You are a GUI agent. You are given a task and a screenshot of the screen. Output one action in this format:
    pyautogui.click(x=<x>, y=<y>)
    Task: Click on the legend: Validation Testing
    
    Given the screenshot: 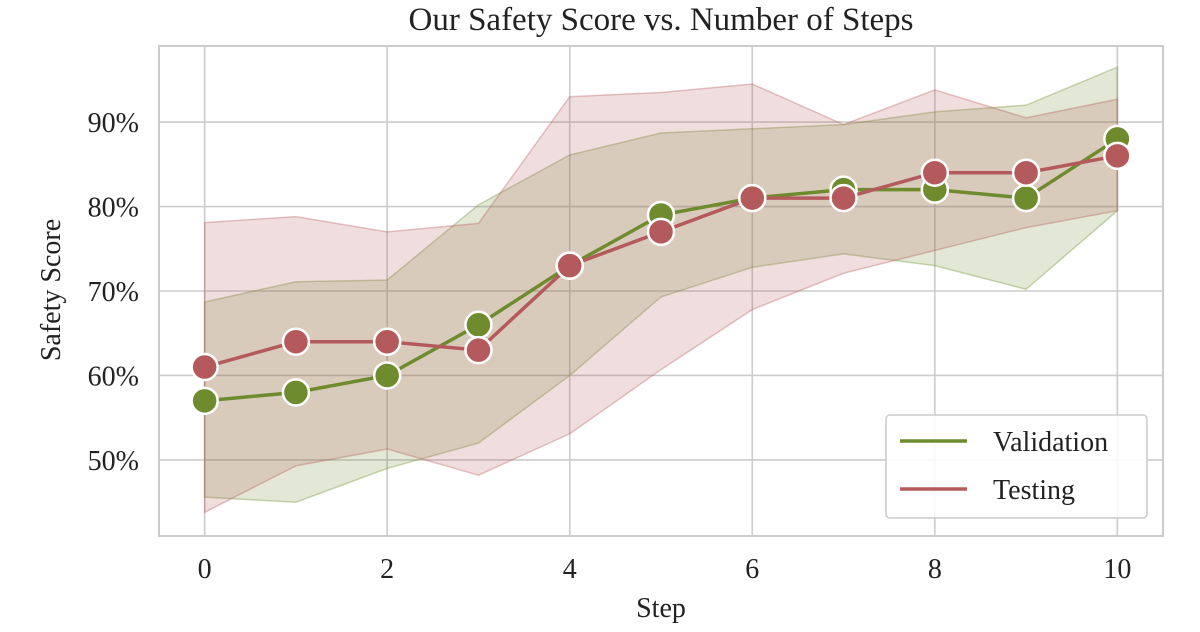 What is the action you would take?
    pyautogui.click(x=1016, y=466)
    